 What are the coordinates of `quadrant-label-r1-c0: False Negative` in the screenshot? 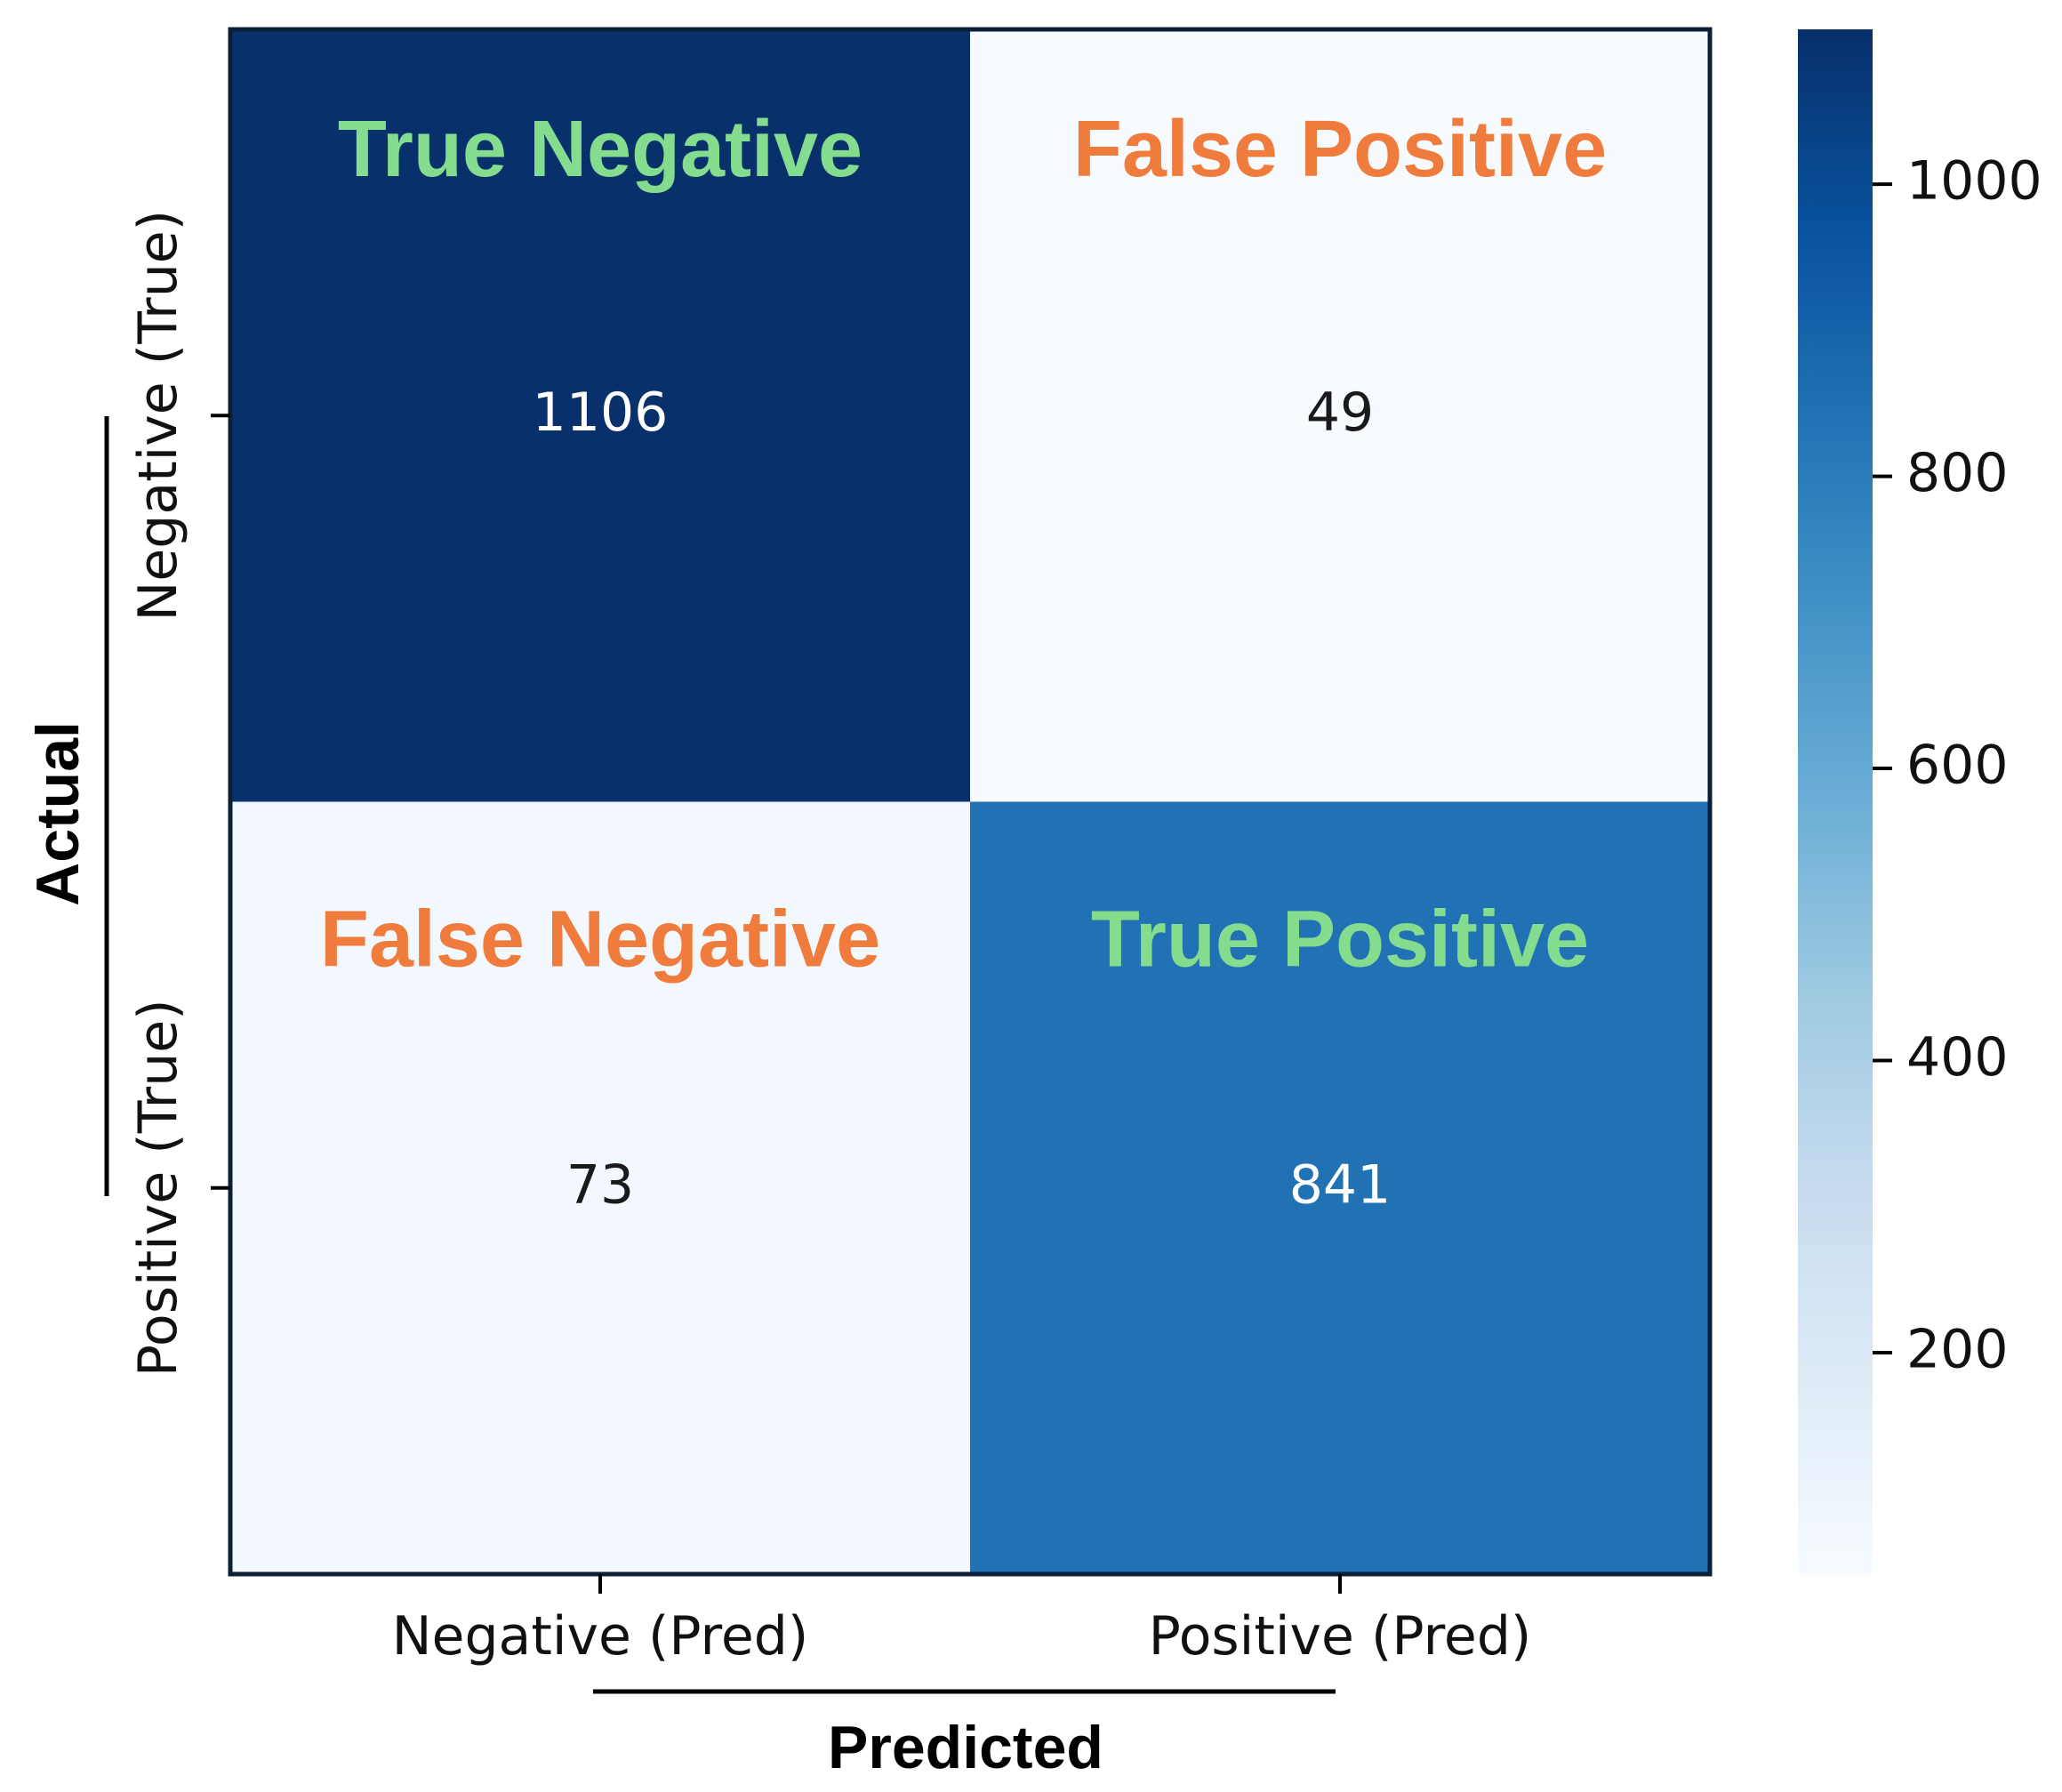 It's located at (600, 940).